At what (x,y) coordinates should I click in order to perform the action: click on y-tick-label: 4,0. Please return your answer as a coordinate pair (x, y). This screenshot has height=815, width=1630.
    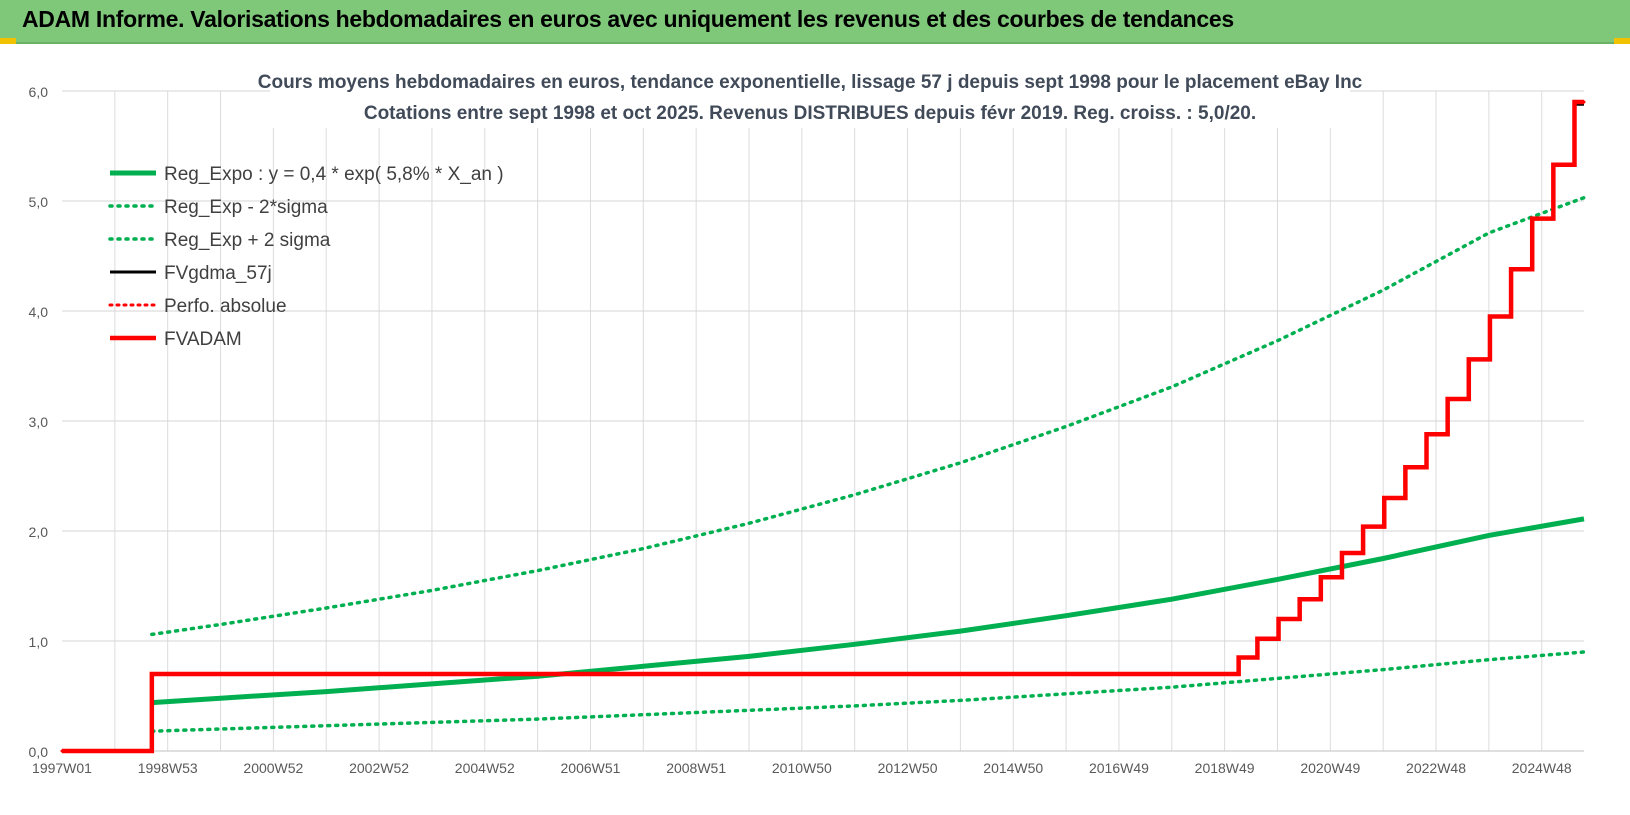
    Looking at the image, I should click on (39, 312).